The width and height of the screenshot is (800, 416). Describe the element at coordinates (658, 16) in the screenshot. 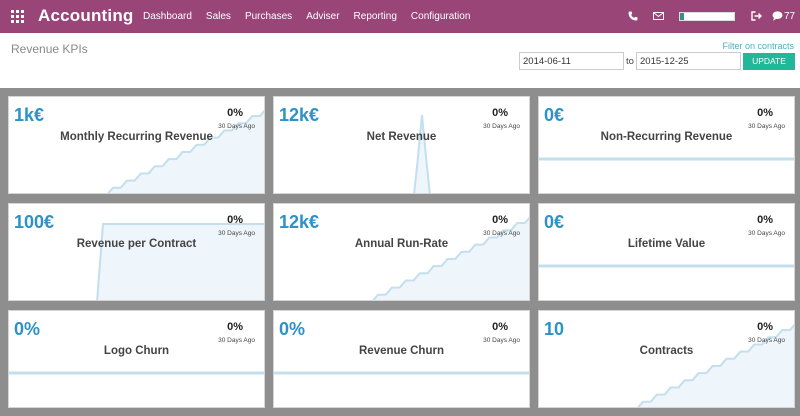

I see `mail-icon` at that location.